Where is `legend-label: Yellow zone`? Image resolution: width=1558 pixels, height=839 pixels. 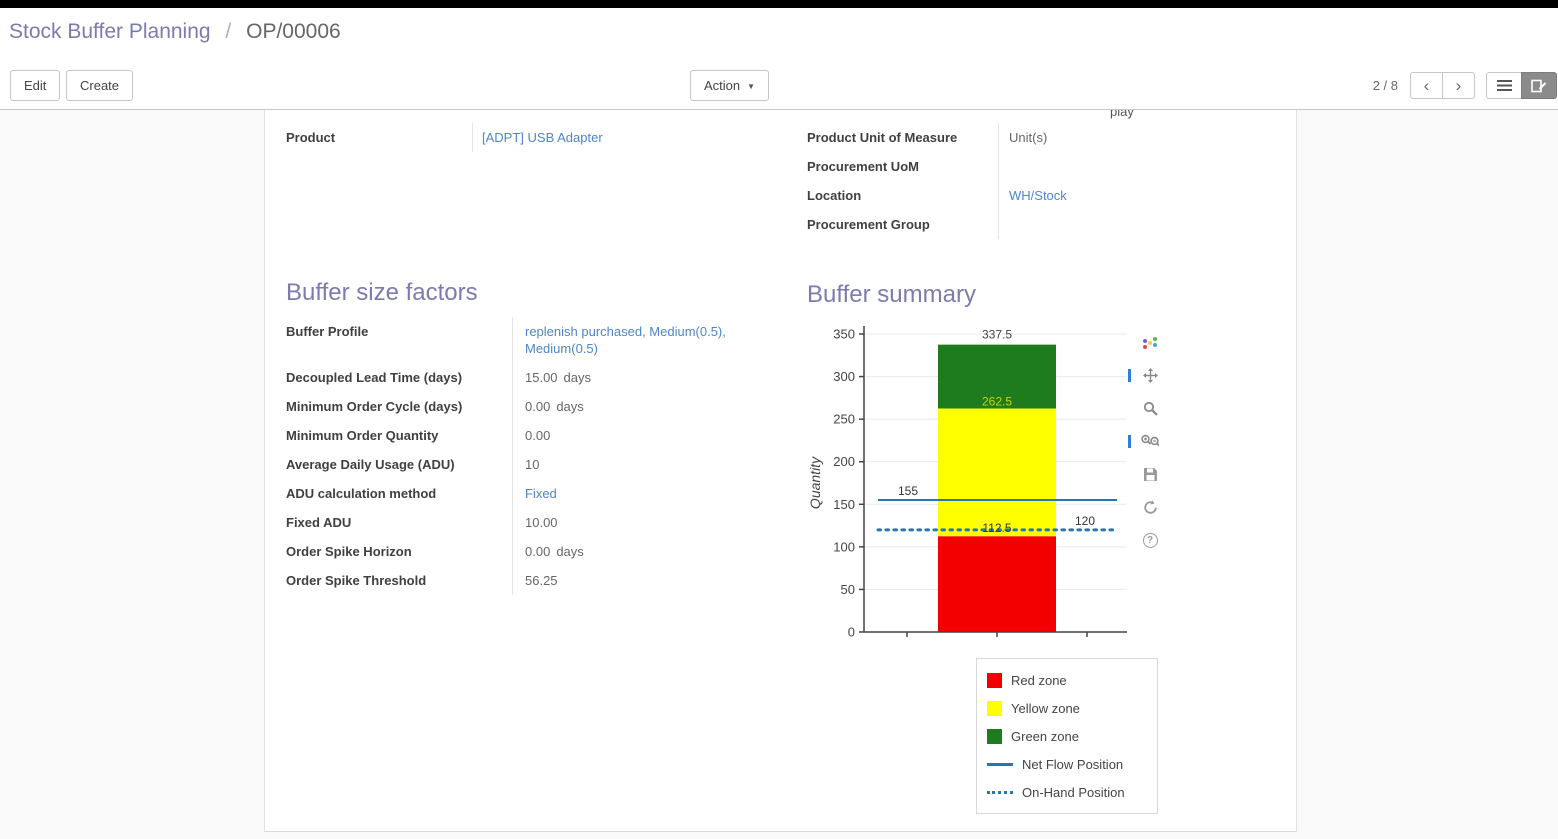
legend-label: Yellow zone is located at coordinates (1045, 708).